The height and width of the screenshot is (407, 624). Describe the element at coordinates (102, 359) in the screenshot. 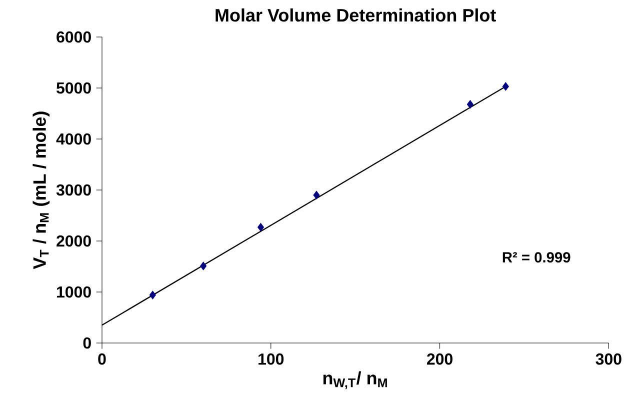

I see `x-tick-label: 0` at that location.